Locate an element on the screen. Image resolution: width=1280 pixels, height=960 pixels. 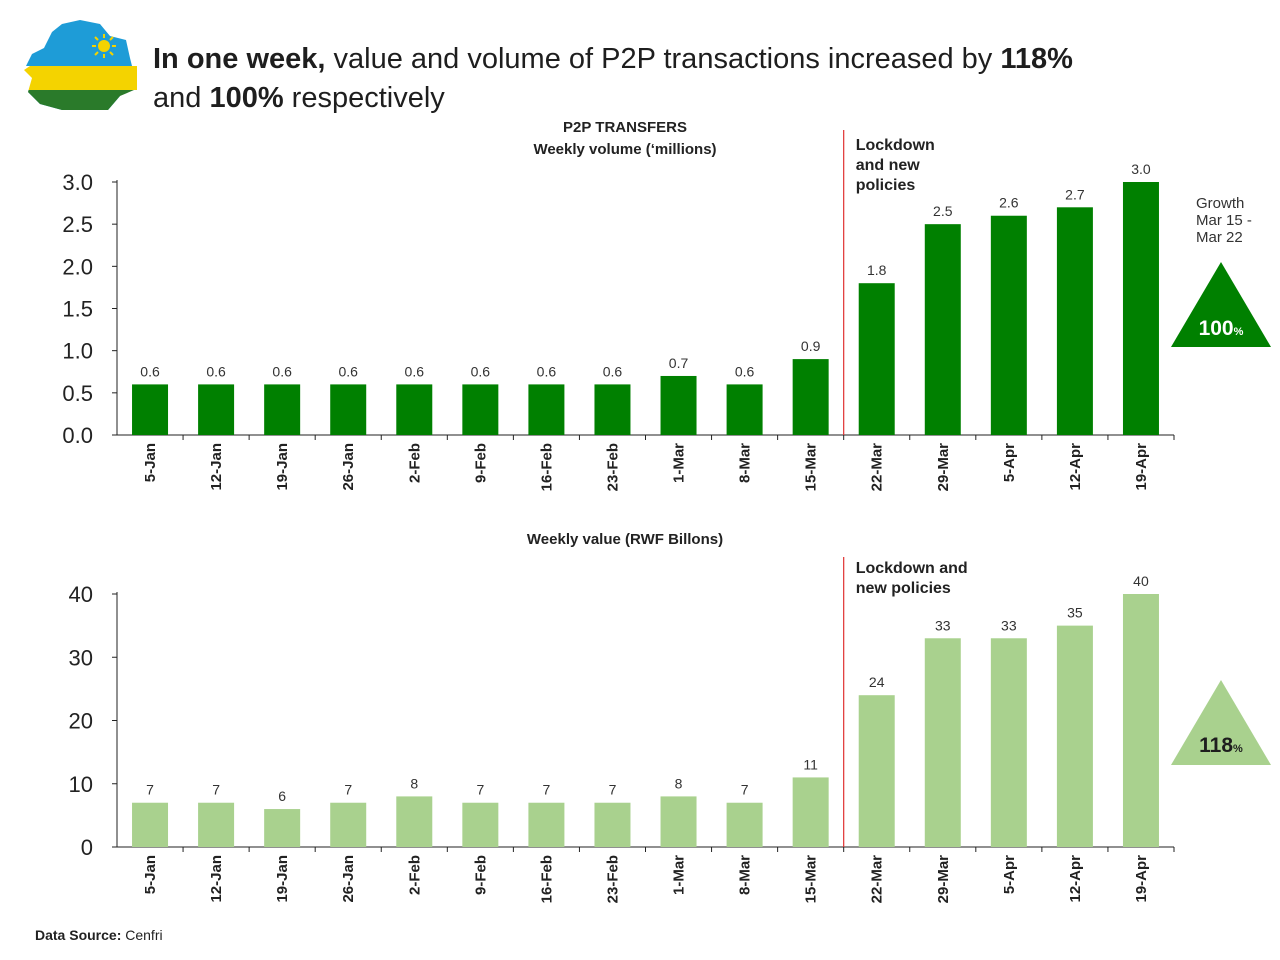
chart-title: P2P TRANSFERS is located at coordinates (625, 127).